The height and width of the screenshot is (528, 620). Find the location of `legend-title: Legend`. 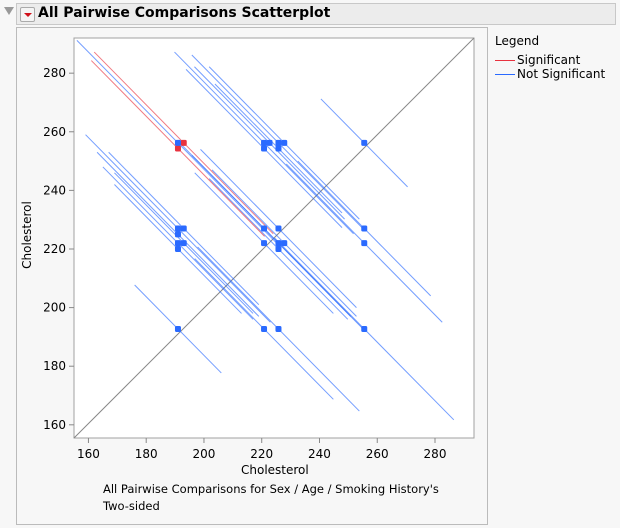

legend-title: Legend is located at coordinates (517, 41).